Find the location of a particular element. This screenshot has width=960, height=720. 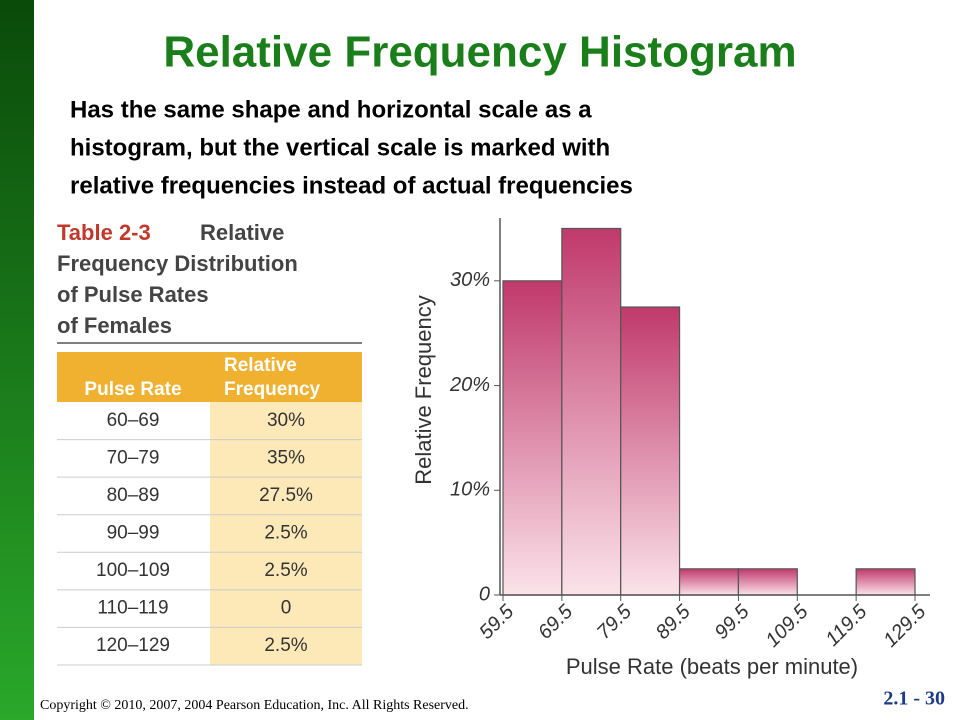

table-label: Table 2-3 is located at coordinates (104, 232).